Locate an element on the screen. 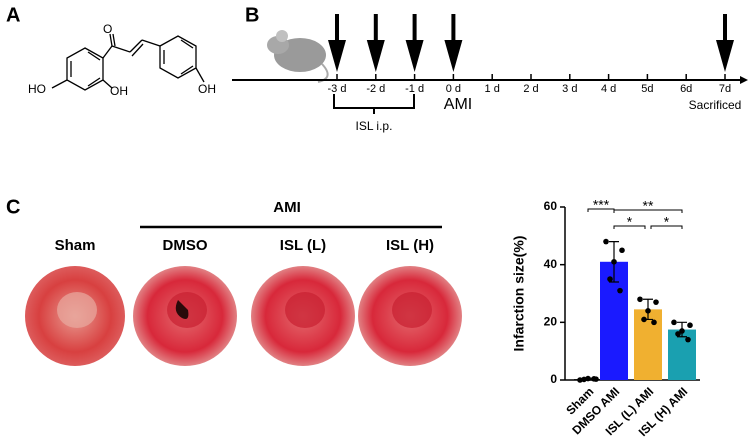 This screenshot has height=446, width=750. day-label: 1 d is located at coordinates (492, 89).